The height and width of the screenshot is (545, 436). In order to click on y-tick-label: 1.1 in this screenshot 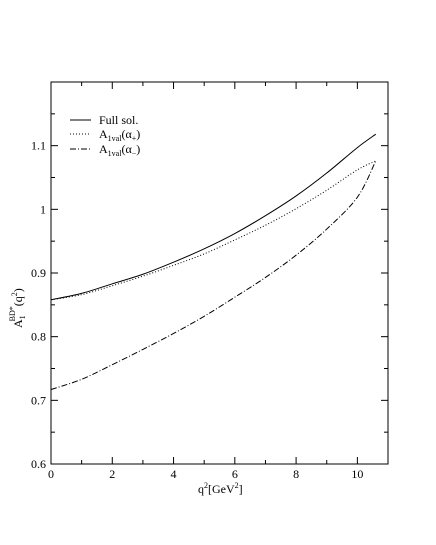, I will do `click(38, 146)`.